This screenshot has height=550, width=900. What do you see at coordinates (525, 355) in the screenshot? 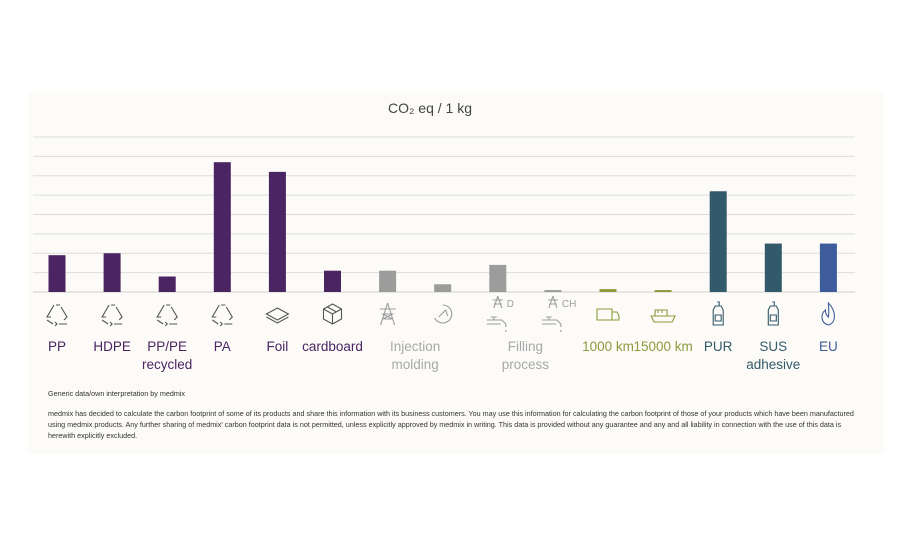
I see `category-label: Filling process` at bounding box center [525, 355].